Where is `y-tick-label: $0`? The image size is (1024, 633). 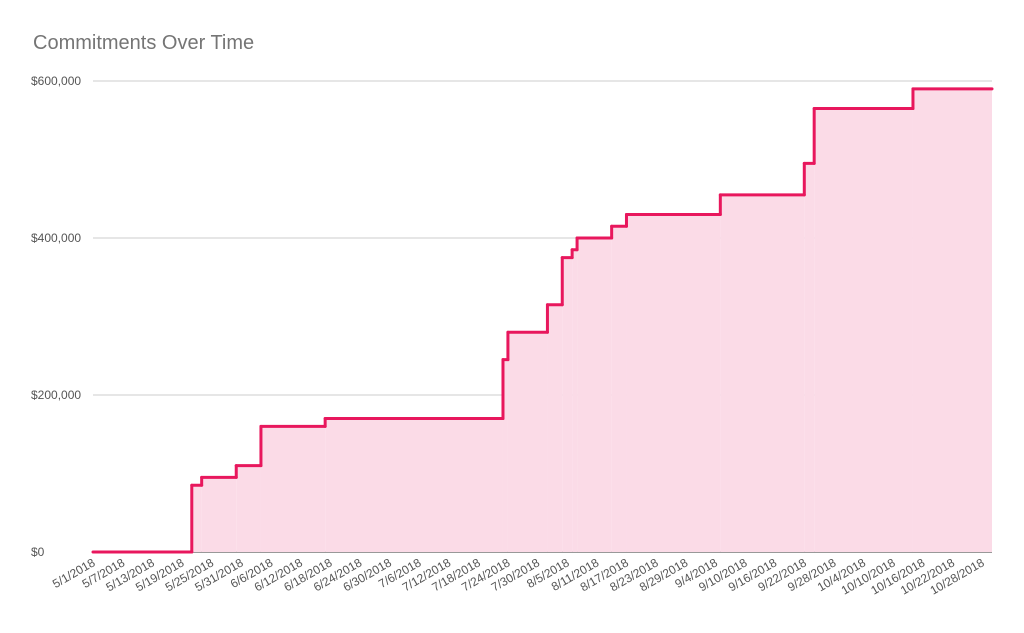
y-tick-label: $0 is located at coordinates (38, 552).